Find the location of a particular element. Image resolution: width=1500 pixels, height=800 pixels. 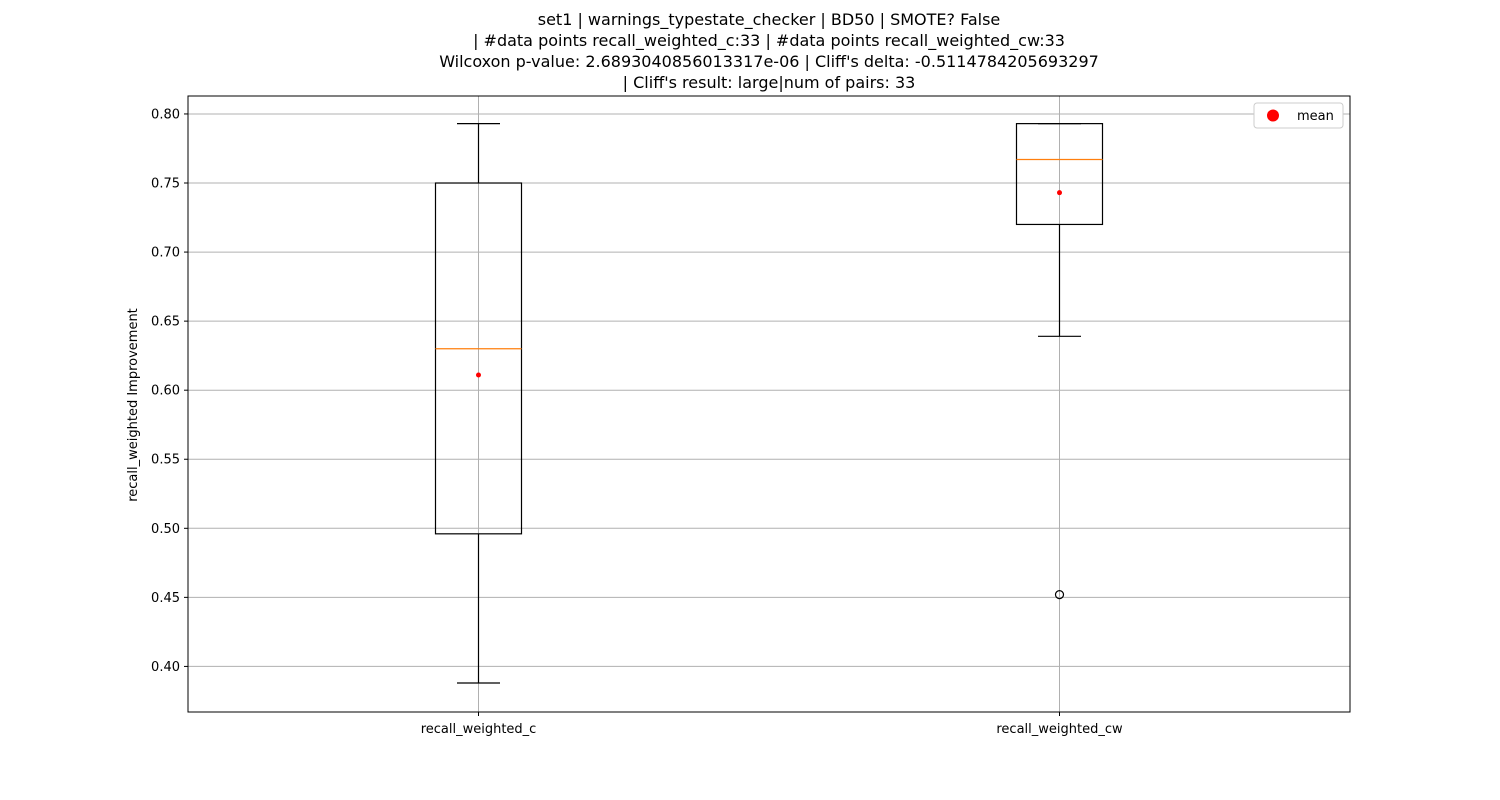

title-line-4: | Cliff's result: large|num of pairs: 33 is located at coordinates (769, 82).